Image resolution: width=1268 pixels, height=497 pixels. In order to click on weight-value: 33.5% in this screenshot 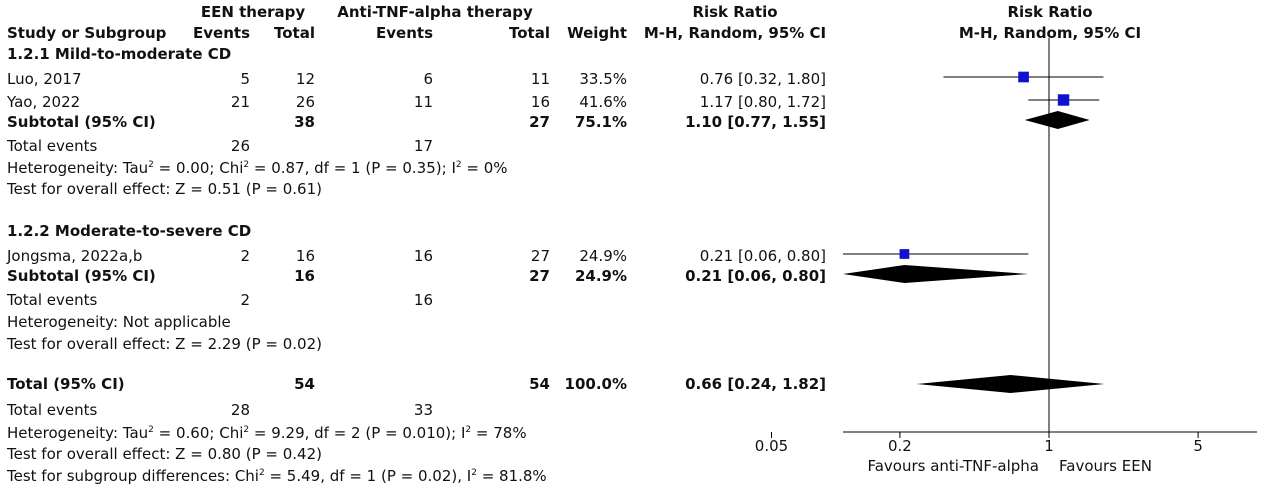, I will do `click(603, 79)`.